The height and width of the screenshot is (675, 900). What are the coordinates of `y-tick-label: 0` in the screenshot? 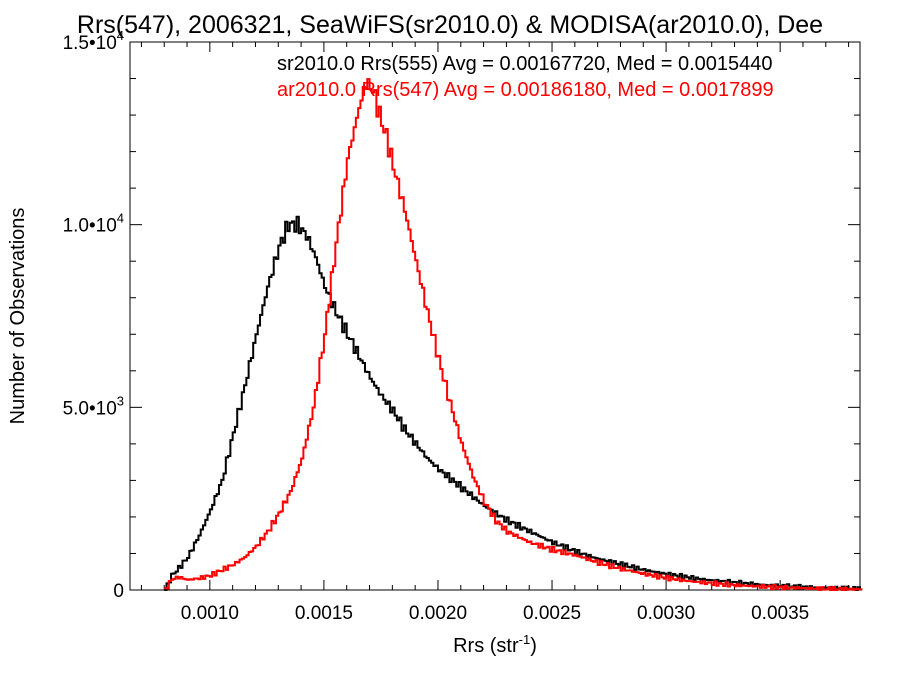 It's located at (118, 591).